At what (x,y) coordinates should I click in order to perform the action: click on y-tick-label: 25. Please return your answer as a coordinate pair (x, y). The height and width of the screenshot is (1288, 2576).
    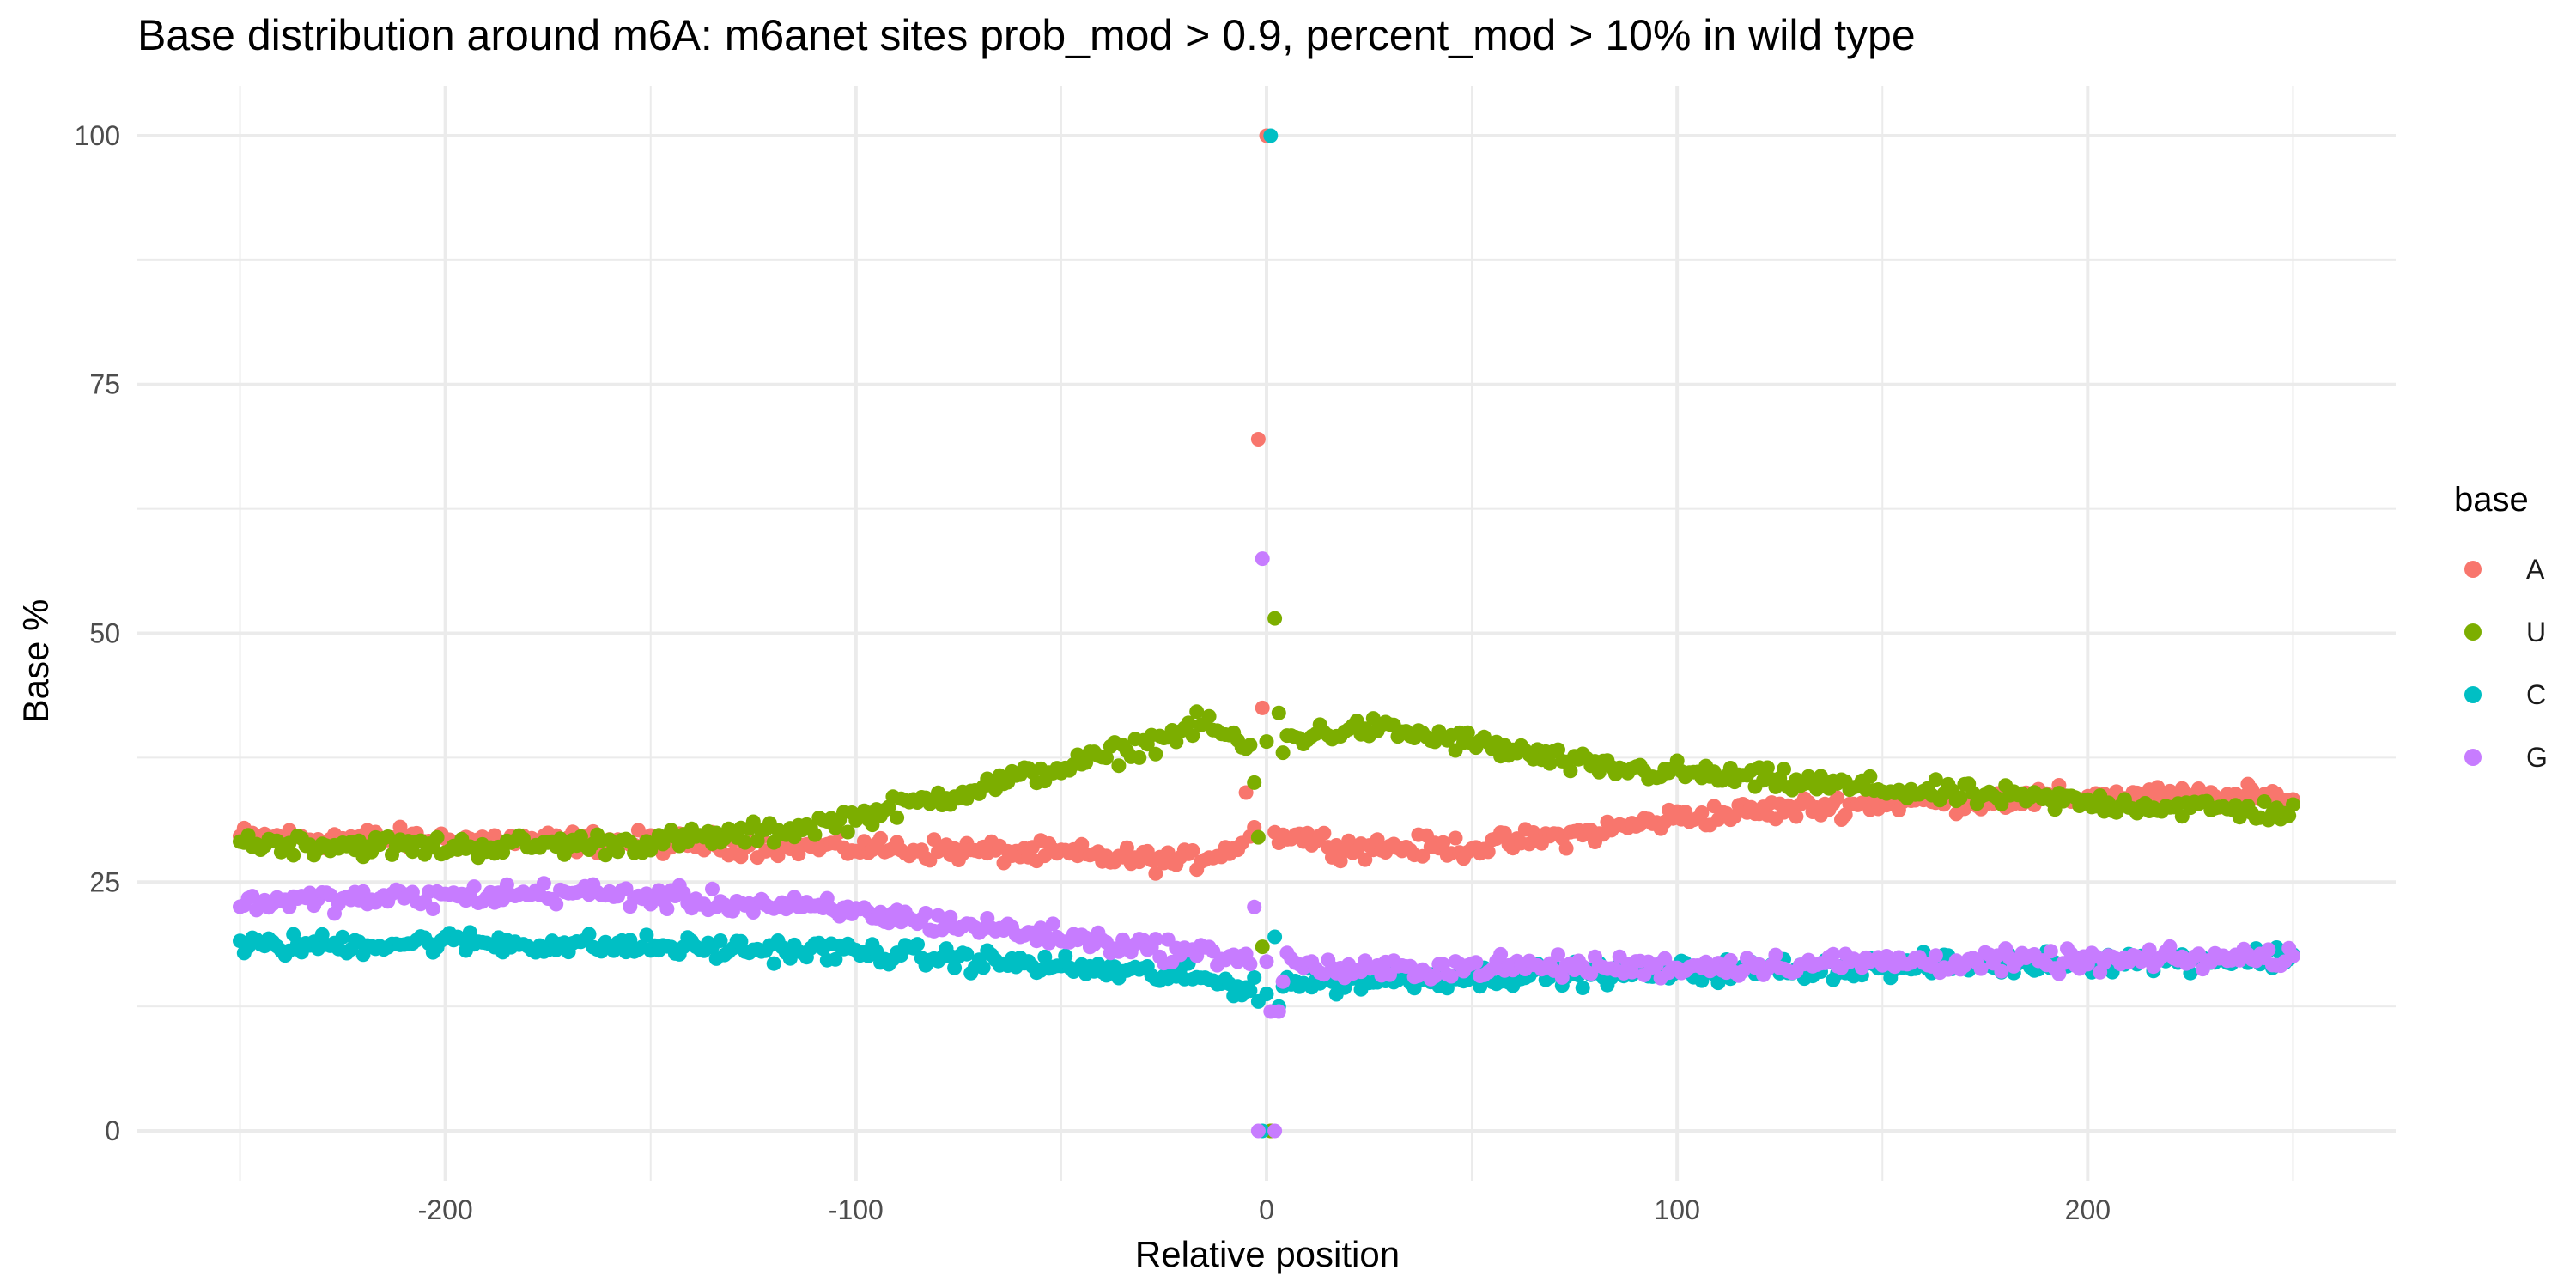
    Looking at the image, I should click on (104, 881).